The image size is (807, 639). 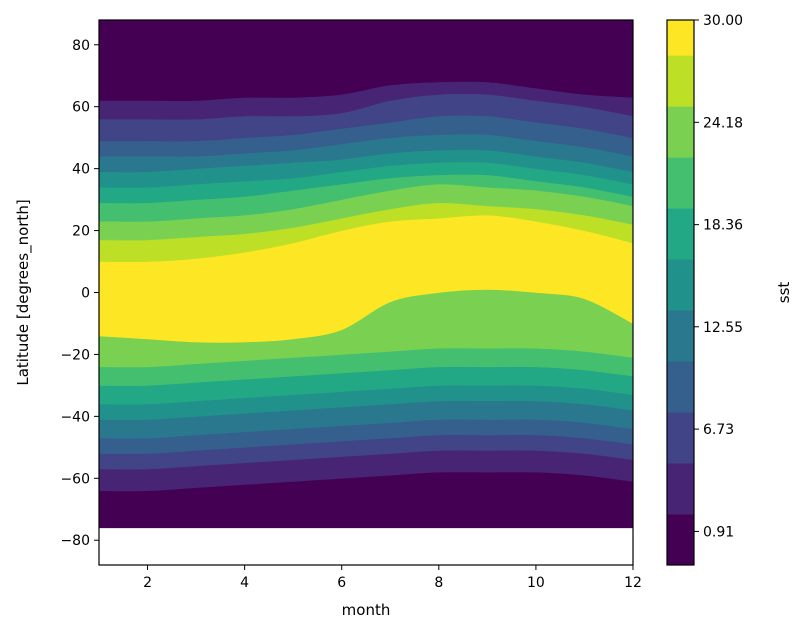 What do you see at coordinates (723, 328) in the screenshot?
I see `colorbar-tick-label: 12.55` at bounding box center [723, 328].